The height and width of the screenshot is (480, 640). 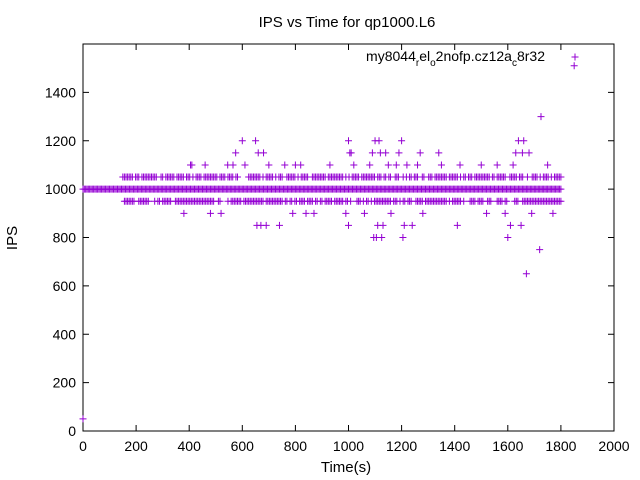 What do you see at coordinates (401, 446) in the screenshot?
I see `x-tick-label: 1200` at bounding box center [401, 446].